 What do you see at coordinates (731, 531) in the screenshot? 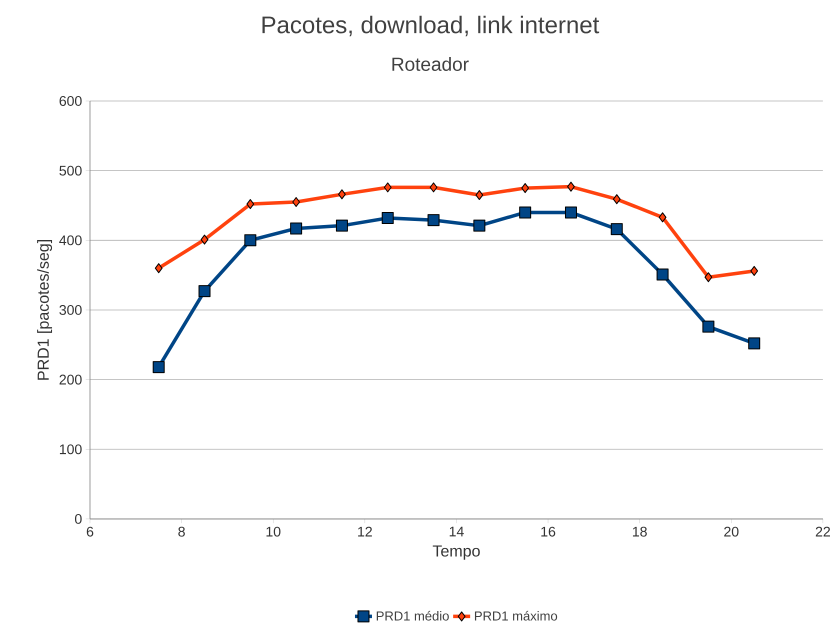
I see `x-tick-label: 20` at bounding box center [731, 531].